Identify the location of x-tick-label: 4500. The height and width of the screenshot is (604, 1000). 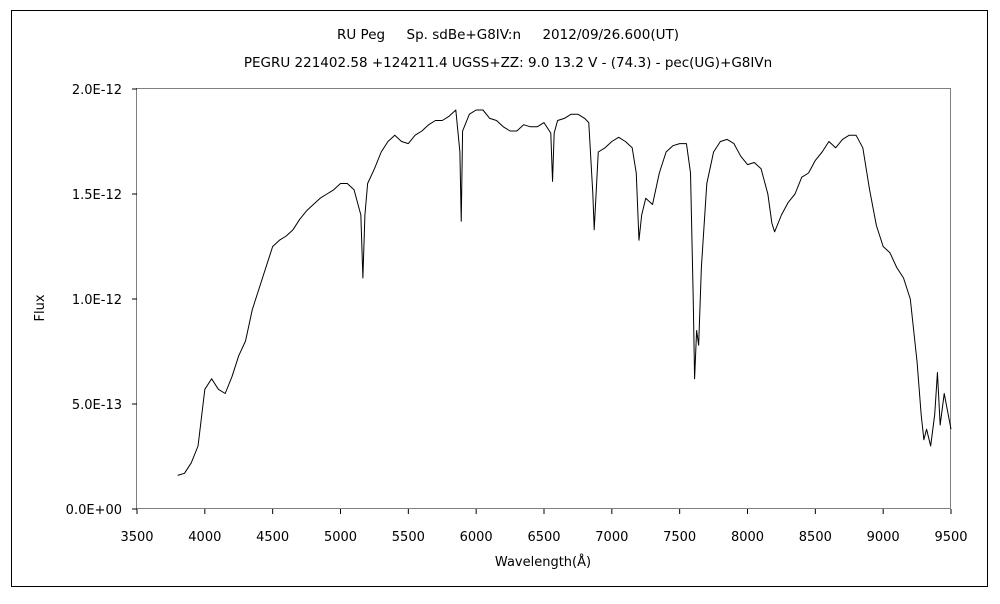
(272, 537).